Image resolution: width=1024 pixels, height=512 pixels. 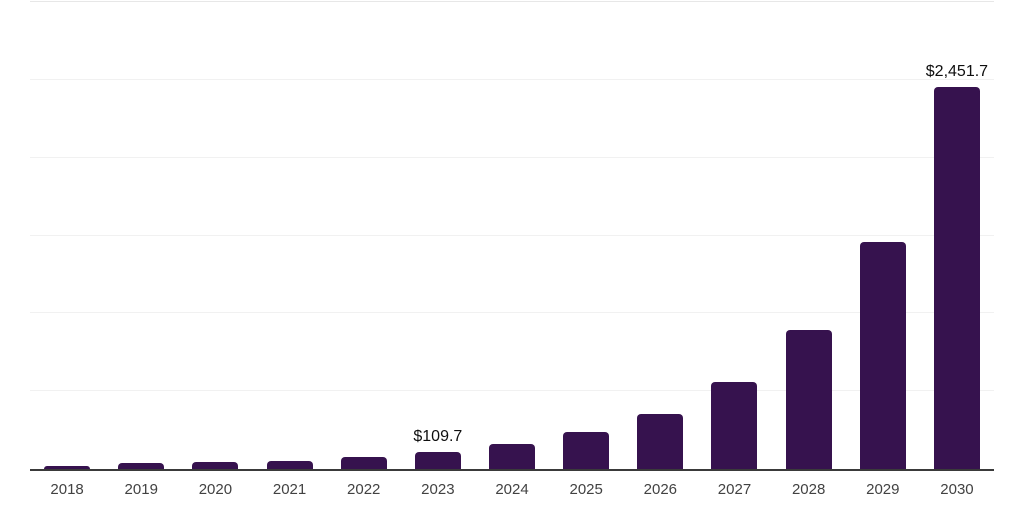 What do you see at coordinates (141, 489) in the screenshot?
I see `x-tick-label-2019: 2019` at bounding box center [141, 489].